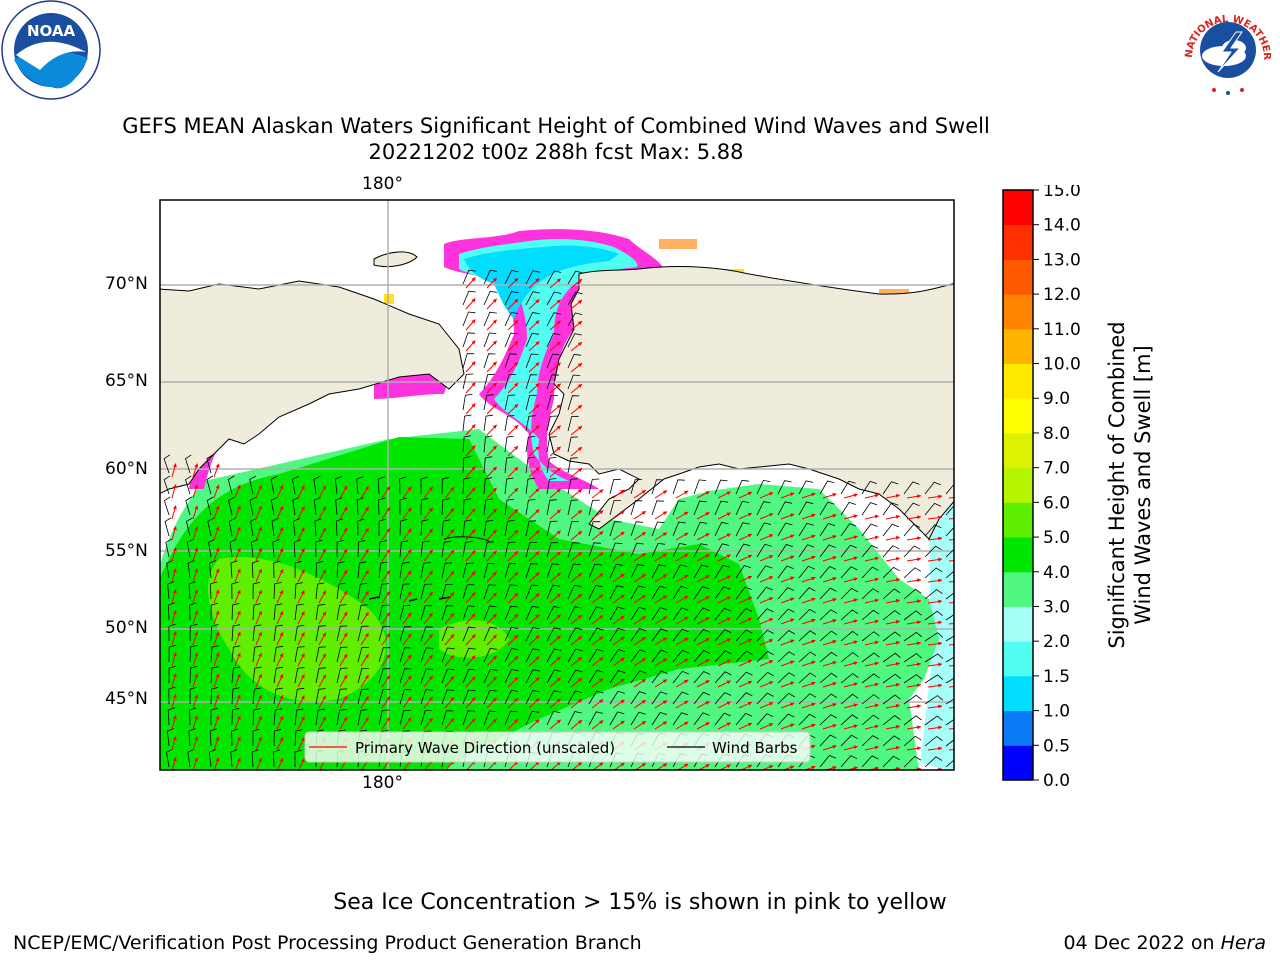 Image resolution: width=1280 pixels, height=960 pixels. I want to click on colorbar-label-line1: Significant Height of Combined, so click(1117, 485).